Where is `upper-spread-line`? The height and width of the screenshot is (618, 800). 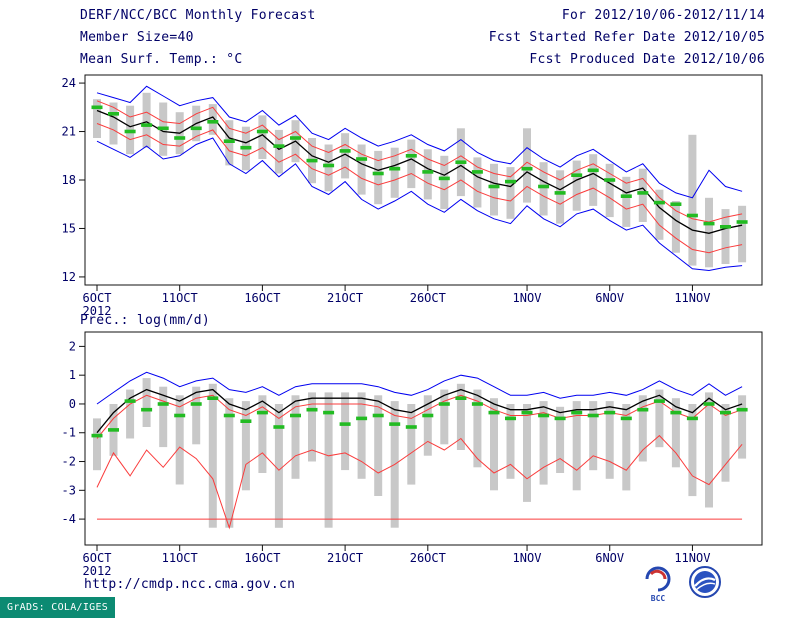
upper-spread-line is located at coordinates (419, 416).